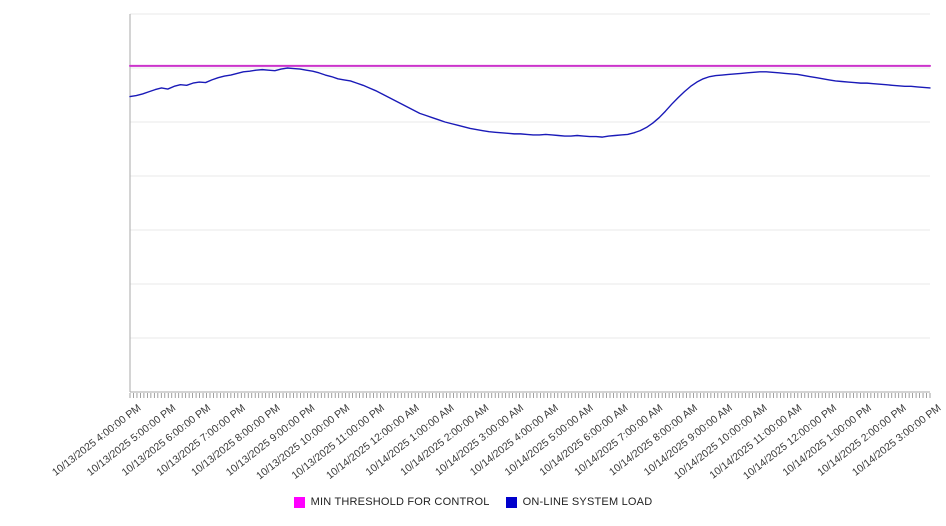 This screenshot has height=526, width=946. Describe the element at coordinates (587, 502) in the screenshot. I see `legend-label-on-line-system-load: ON-LINE SYSTEM LOAD` at that location.